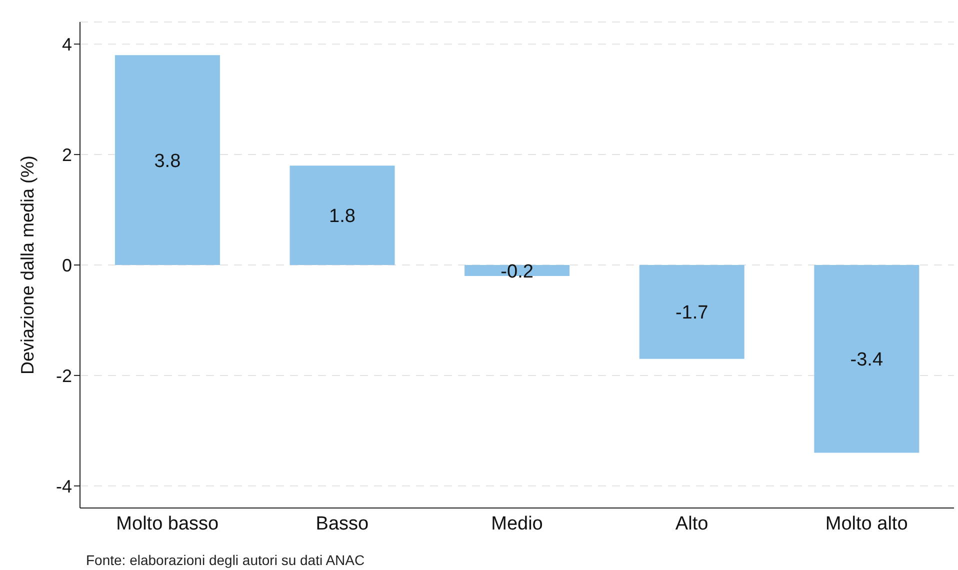 This screenshot has width=958, height=570. I want to click on y-tick-label: 0, so click(67, 265).